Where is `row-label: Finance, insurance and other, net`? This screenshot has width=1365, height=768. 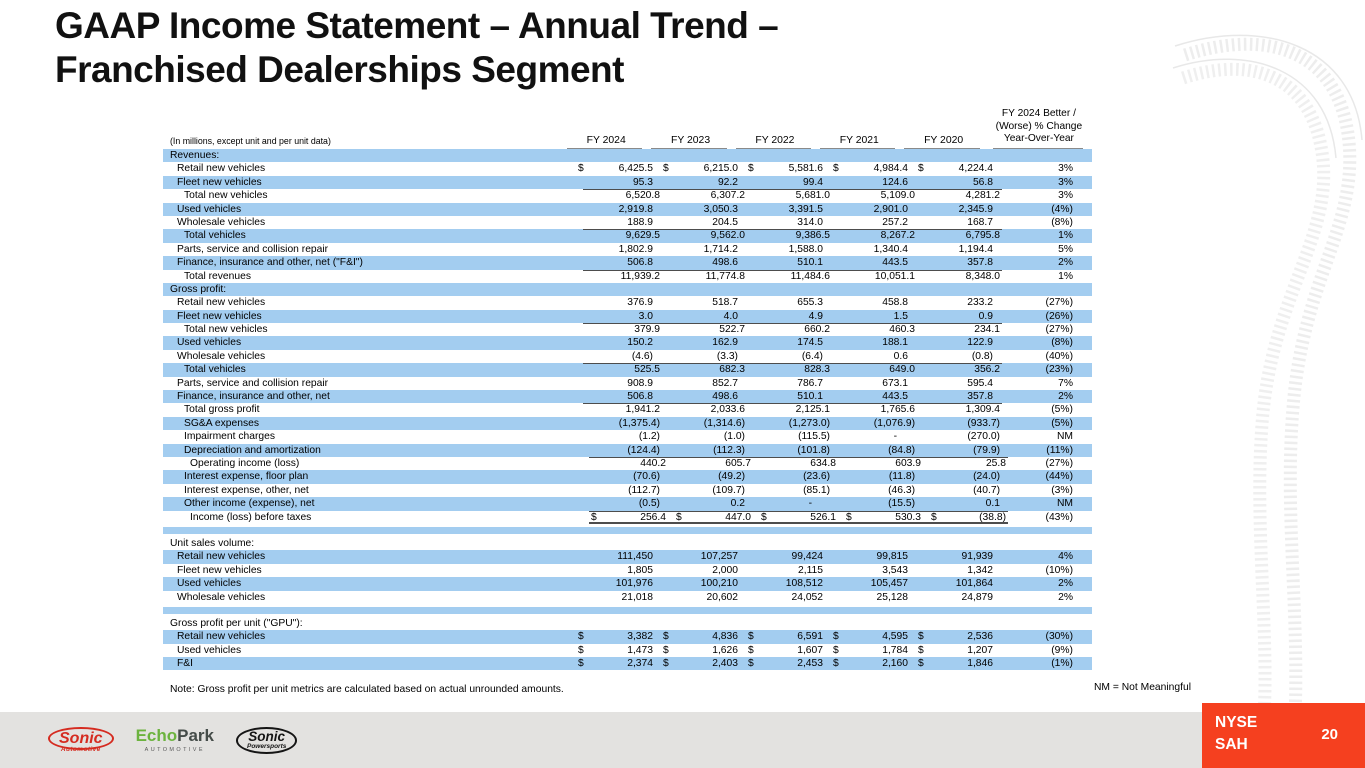
row-label: Finance, insurance and other, net is located at coordinates (253, 397).